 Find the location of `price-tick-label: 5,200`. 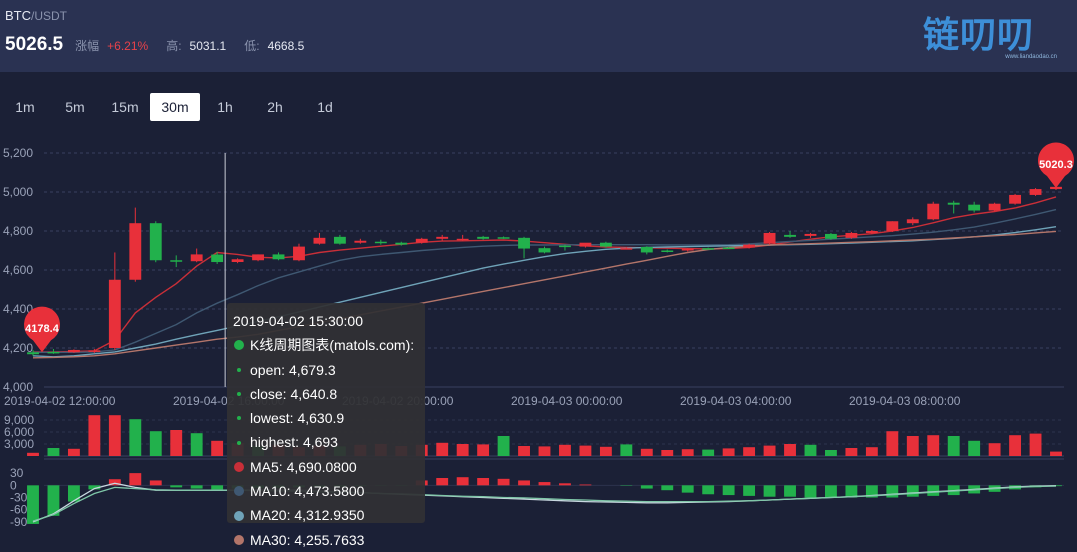

price-tick-label: 5,200 is located at coordinates (18, 153).